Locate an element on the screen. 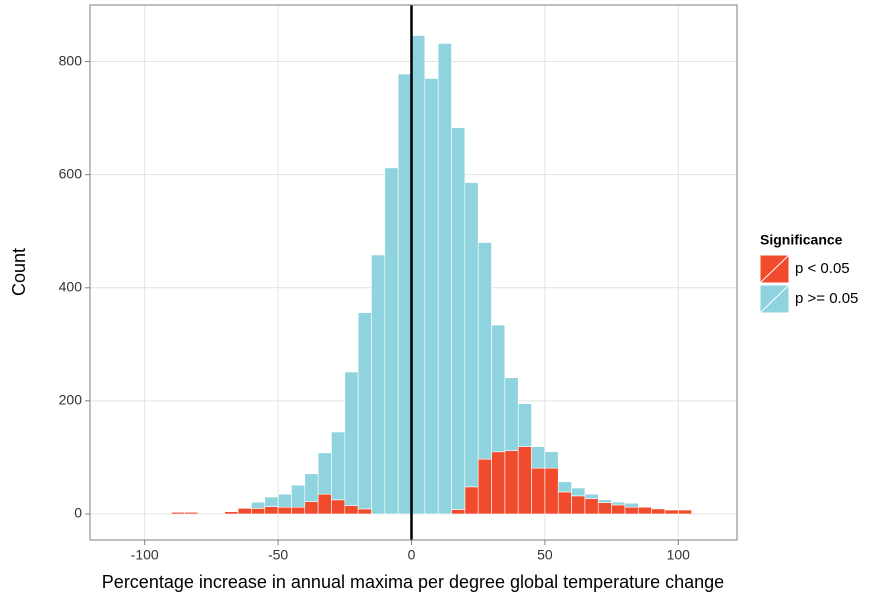 Image resolution: width=869 pixels, height=595 pixels. y-tick-label: 800 is located at coordinates (71, 60).